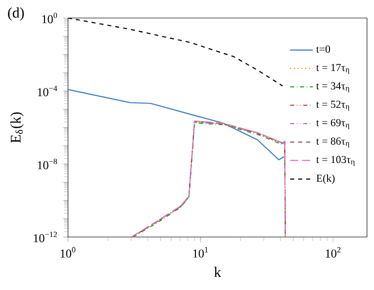 Image resolution: width=374 pixels, height=290 pixels. What do you see at coordinates (48, 164) in the screenshot?
I see `y-tick-label: 10$^{−8}$` at bounding box center [48, 164].